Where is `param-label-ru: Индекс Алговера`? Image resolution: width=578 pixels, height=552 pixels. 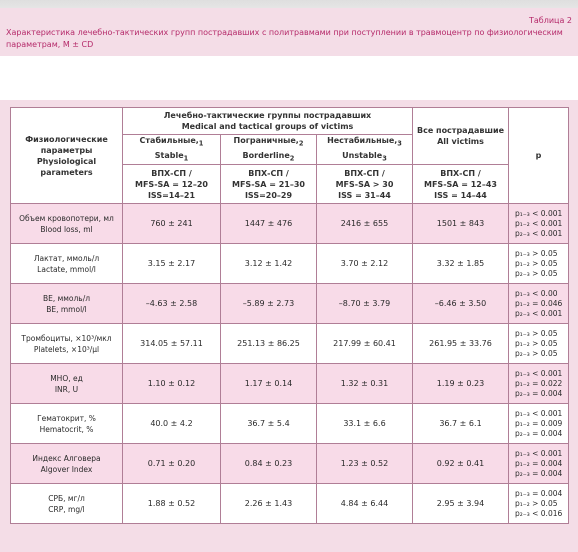 param-label-ru: Индекс Алговера is located at coordinates (66, 458).